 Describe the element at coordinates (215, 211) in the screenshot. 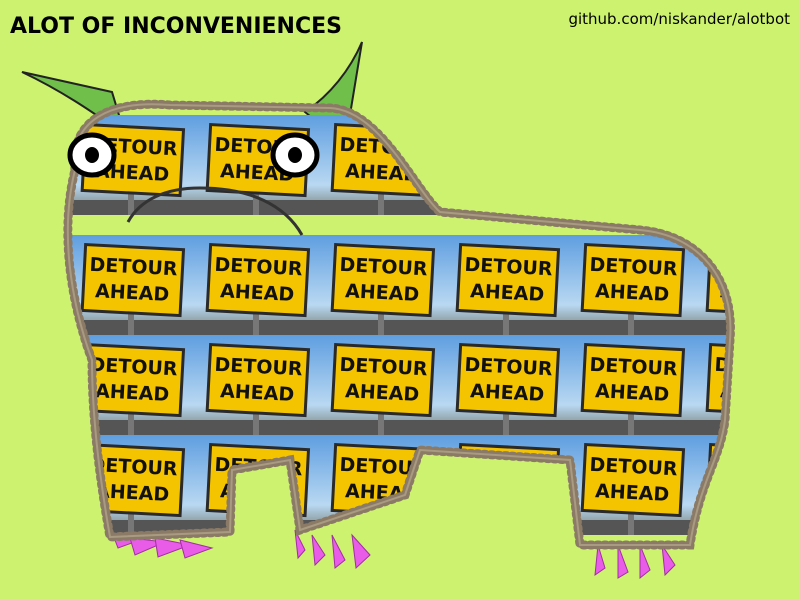

I see `mouth` at that location.